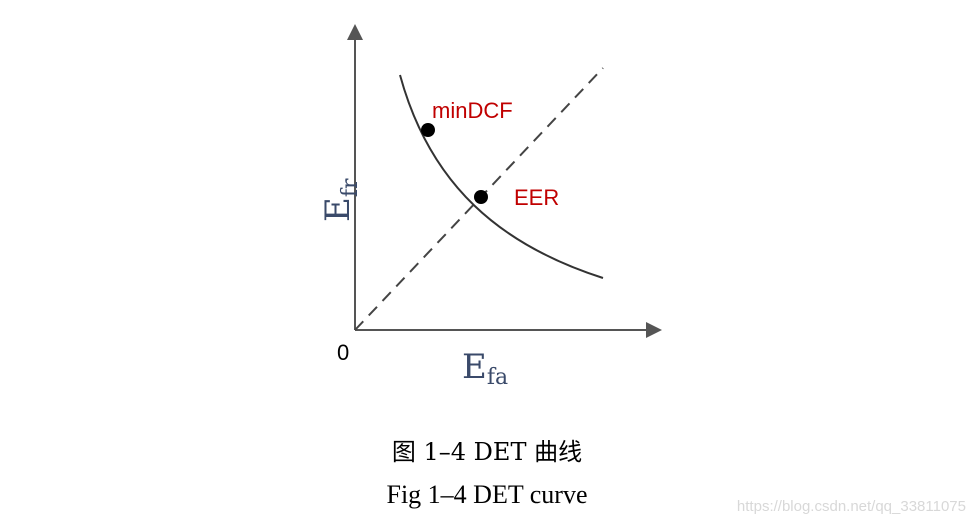 This screenshot has height=528, width=974. I want to click on y-axis-label-main: E, so click(338, 209).